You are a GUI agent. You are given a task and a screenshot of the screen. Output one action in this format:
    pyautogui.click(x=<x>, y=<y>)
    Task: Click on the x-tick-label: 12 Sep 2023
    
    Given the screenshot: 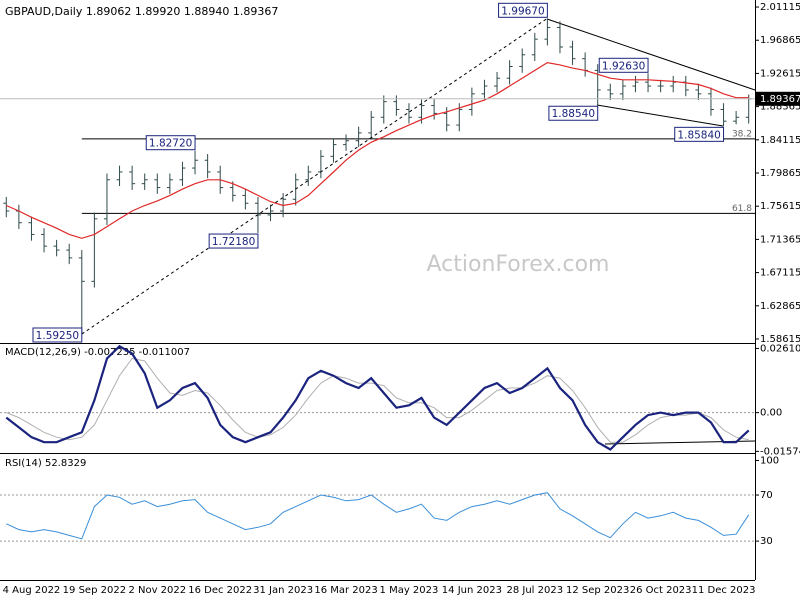 What is the action you would take?
    pyautogui.click(x=597, y=590)
    